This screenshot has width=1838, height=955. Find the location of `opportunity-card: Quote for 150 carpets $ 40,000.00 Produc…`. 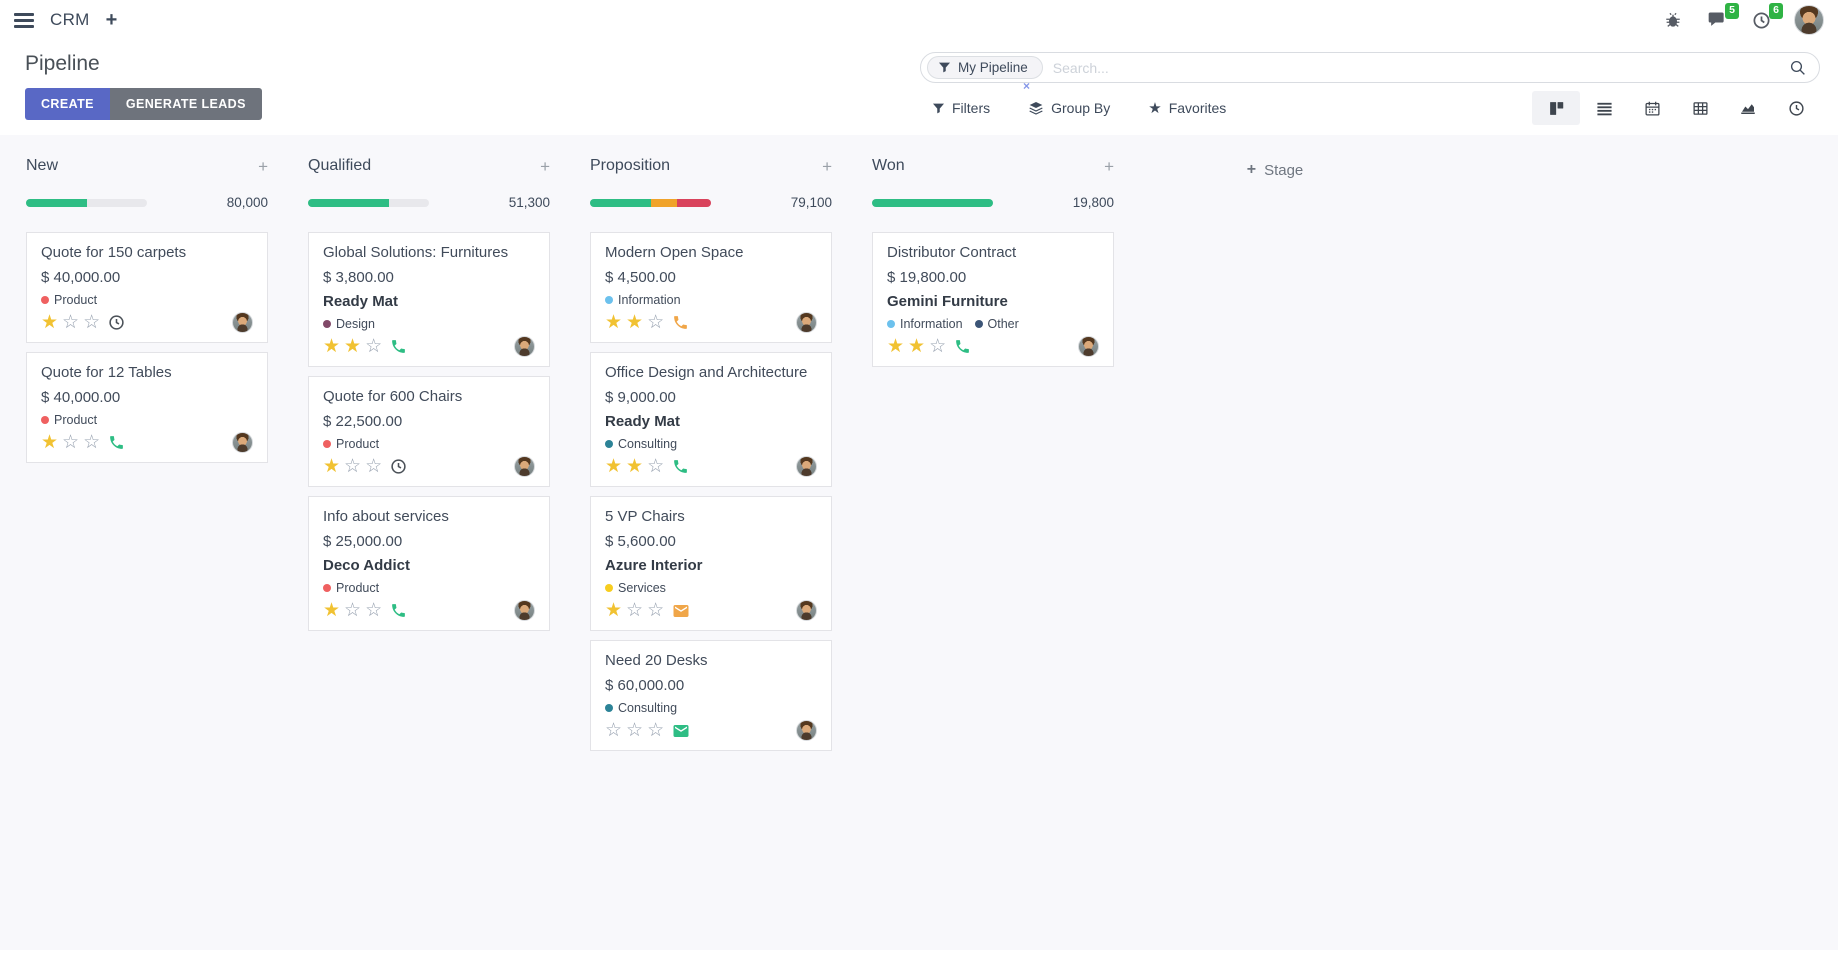

opportunity-card: Quote for 150 carpets $ 40,000.00 Produc… is located at coordinates (147, 287).